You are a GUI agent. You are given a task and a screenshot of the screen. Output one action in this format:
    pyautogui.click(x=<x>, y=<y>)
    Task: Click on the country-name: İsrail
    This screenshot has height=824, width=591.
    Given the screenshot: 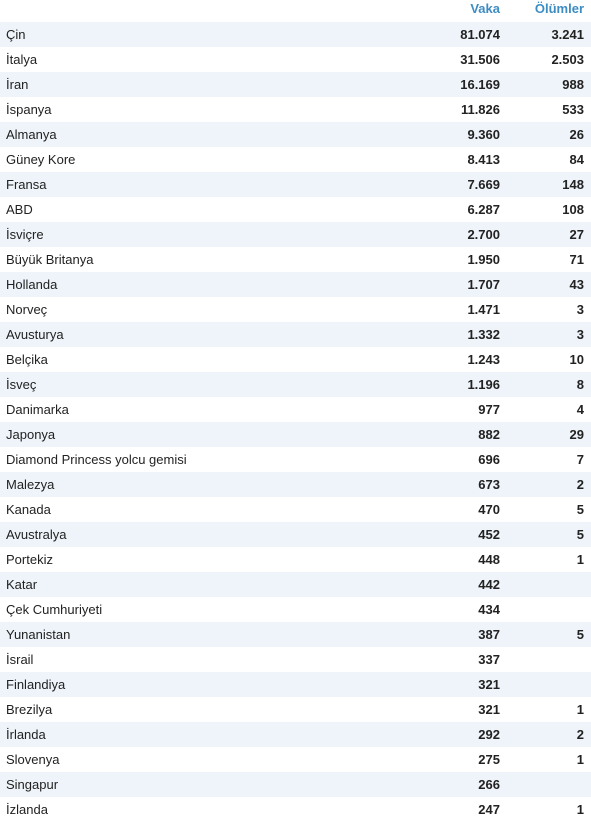 What is the action you would take?
    pyautogui.click(x=210, y=659)
    